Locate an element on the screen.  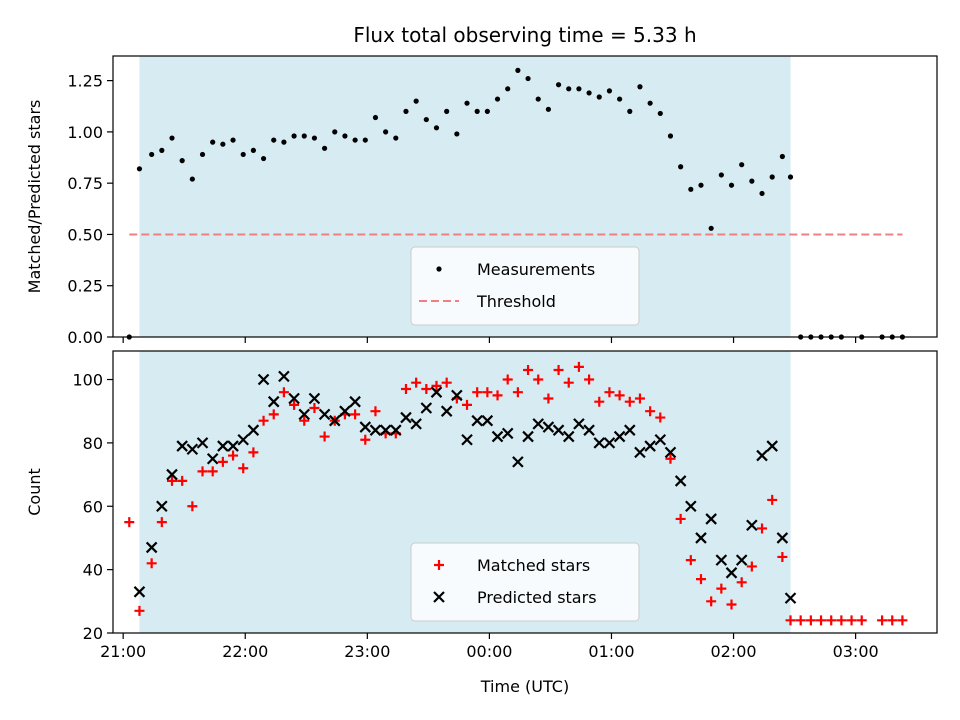
y-tick-label: 80 is located at coordinates (93, 443).